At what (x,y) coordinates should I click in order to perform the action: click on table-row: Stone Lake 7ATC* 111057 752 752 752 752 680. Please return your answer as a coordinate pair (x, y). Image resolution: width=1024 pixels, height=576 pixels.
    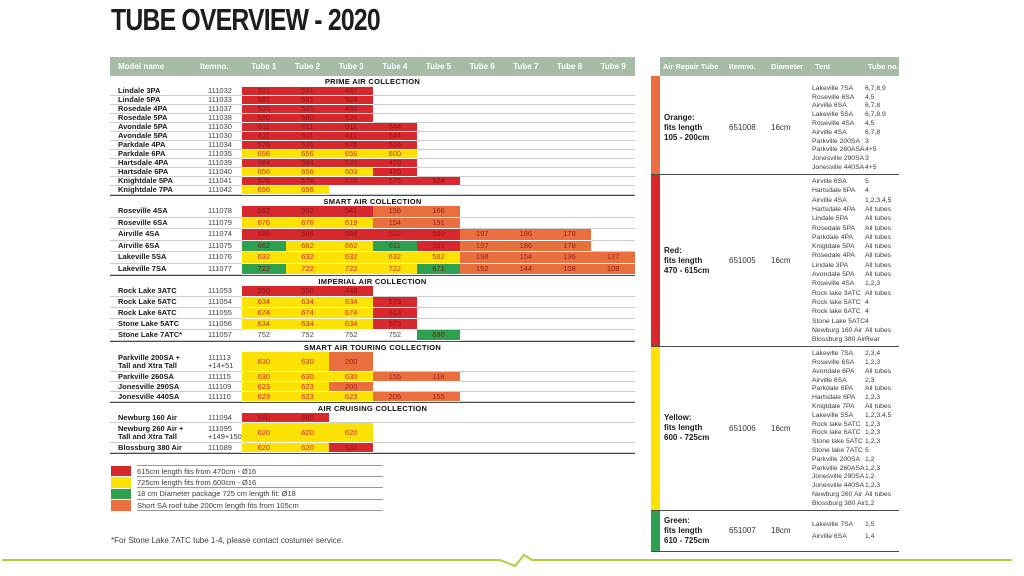
    Looking at the image, I should click on (372, 335).